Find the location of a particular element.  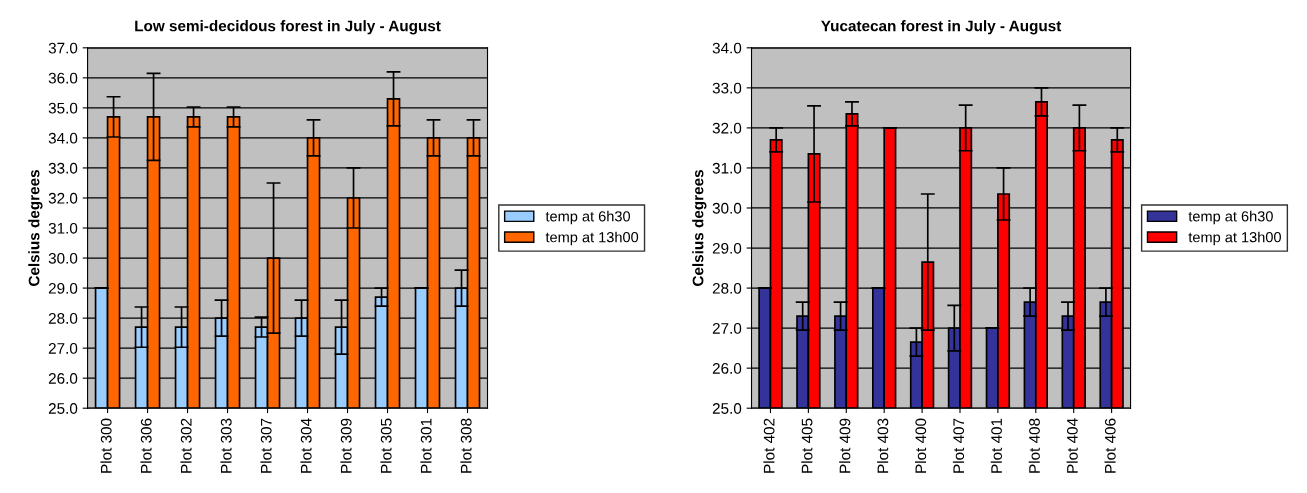

x-tick-label: Plot 400 is located at coordinates (920, 445).